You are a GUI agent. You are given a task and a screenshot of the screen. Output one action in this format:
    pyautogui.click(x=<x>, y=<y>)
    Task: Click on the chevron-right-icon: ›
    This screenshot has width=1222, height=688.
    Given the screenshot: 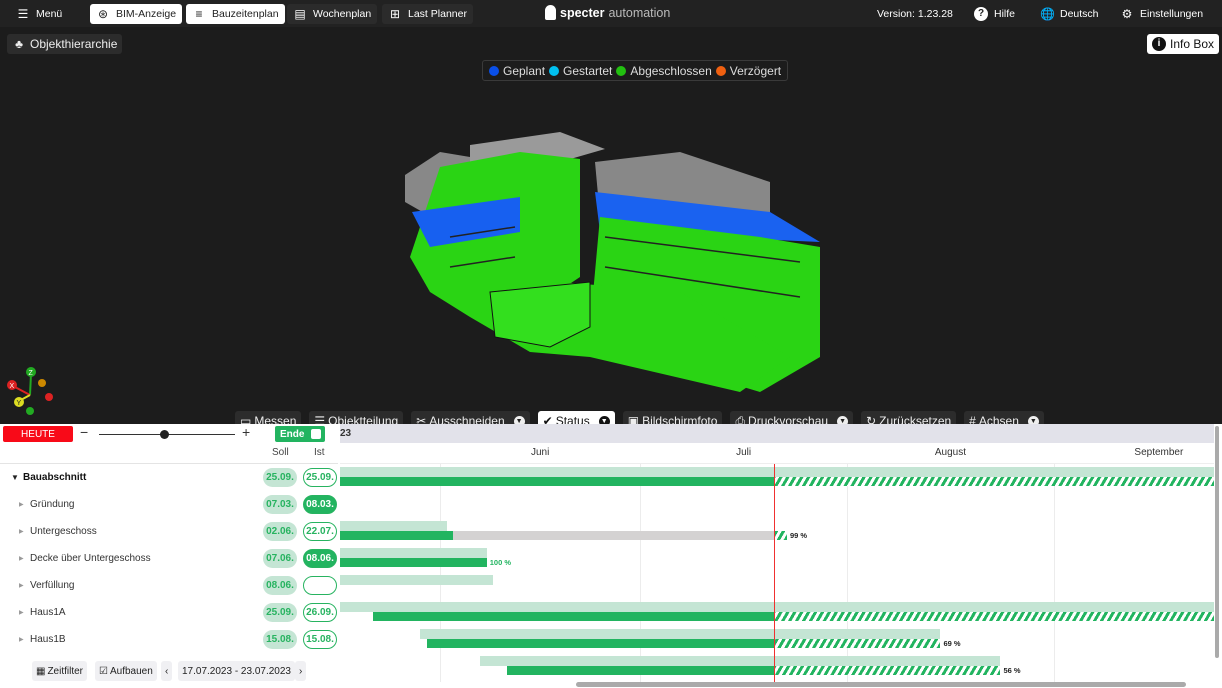 What is the action you would take?
    pyautogui.click(x=301, y=671)
    